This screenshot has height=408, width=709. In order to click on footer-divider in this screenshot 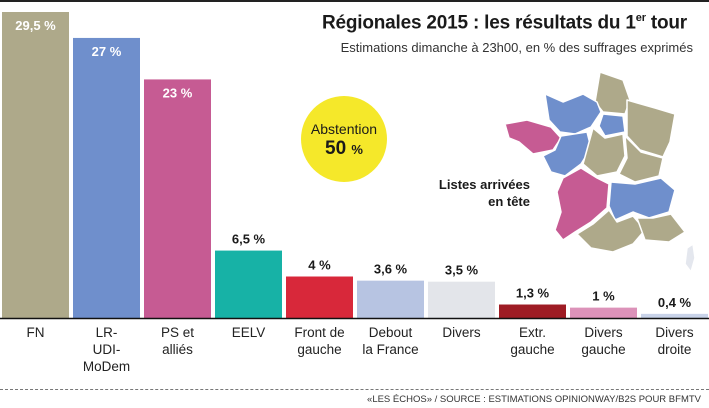, I will do `click(354, 389)`.